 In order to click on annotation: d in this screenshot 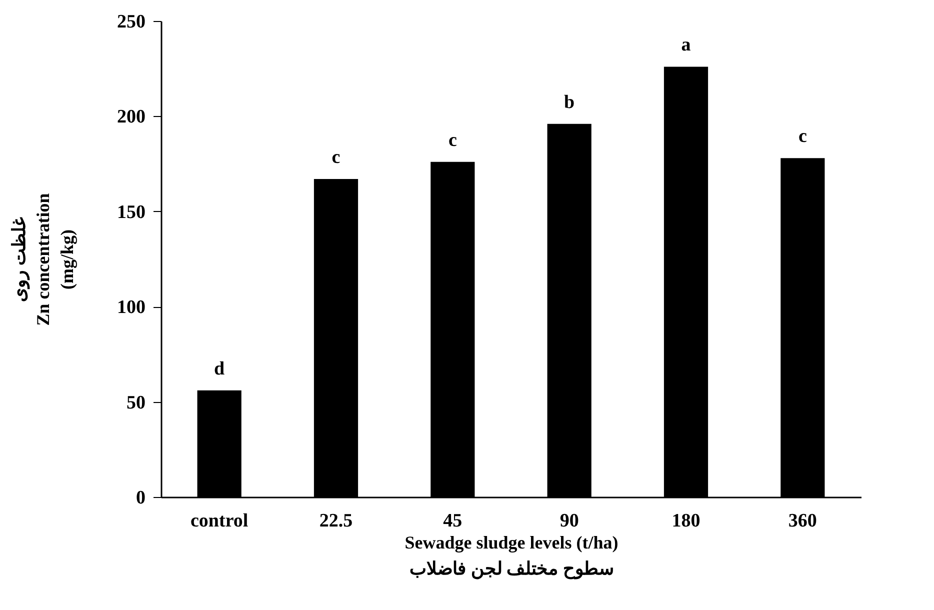, I will do `click(220, 369)`.